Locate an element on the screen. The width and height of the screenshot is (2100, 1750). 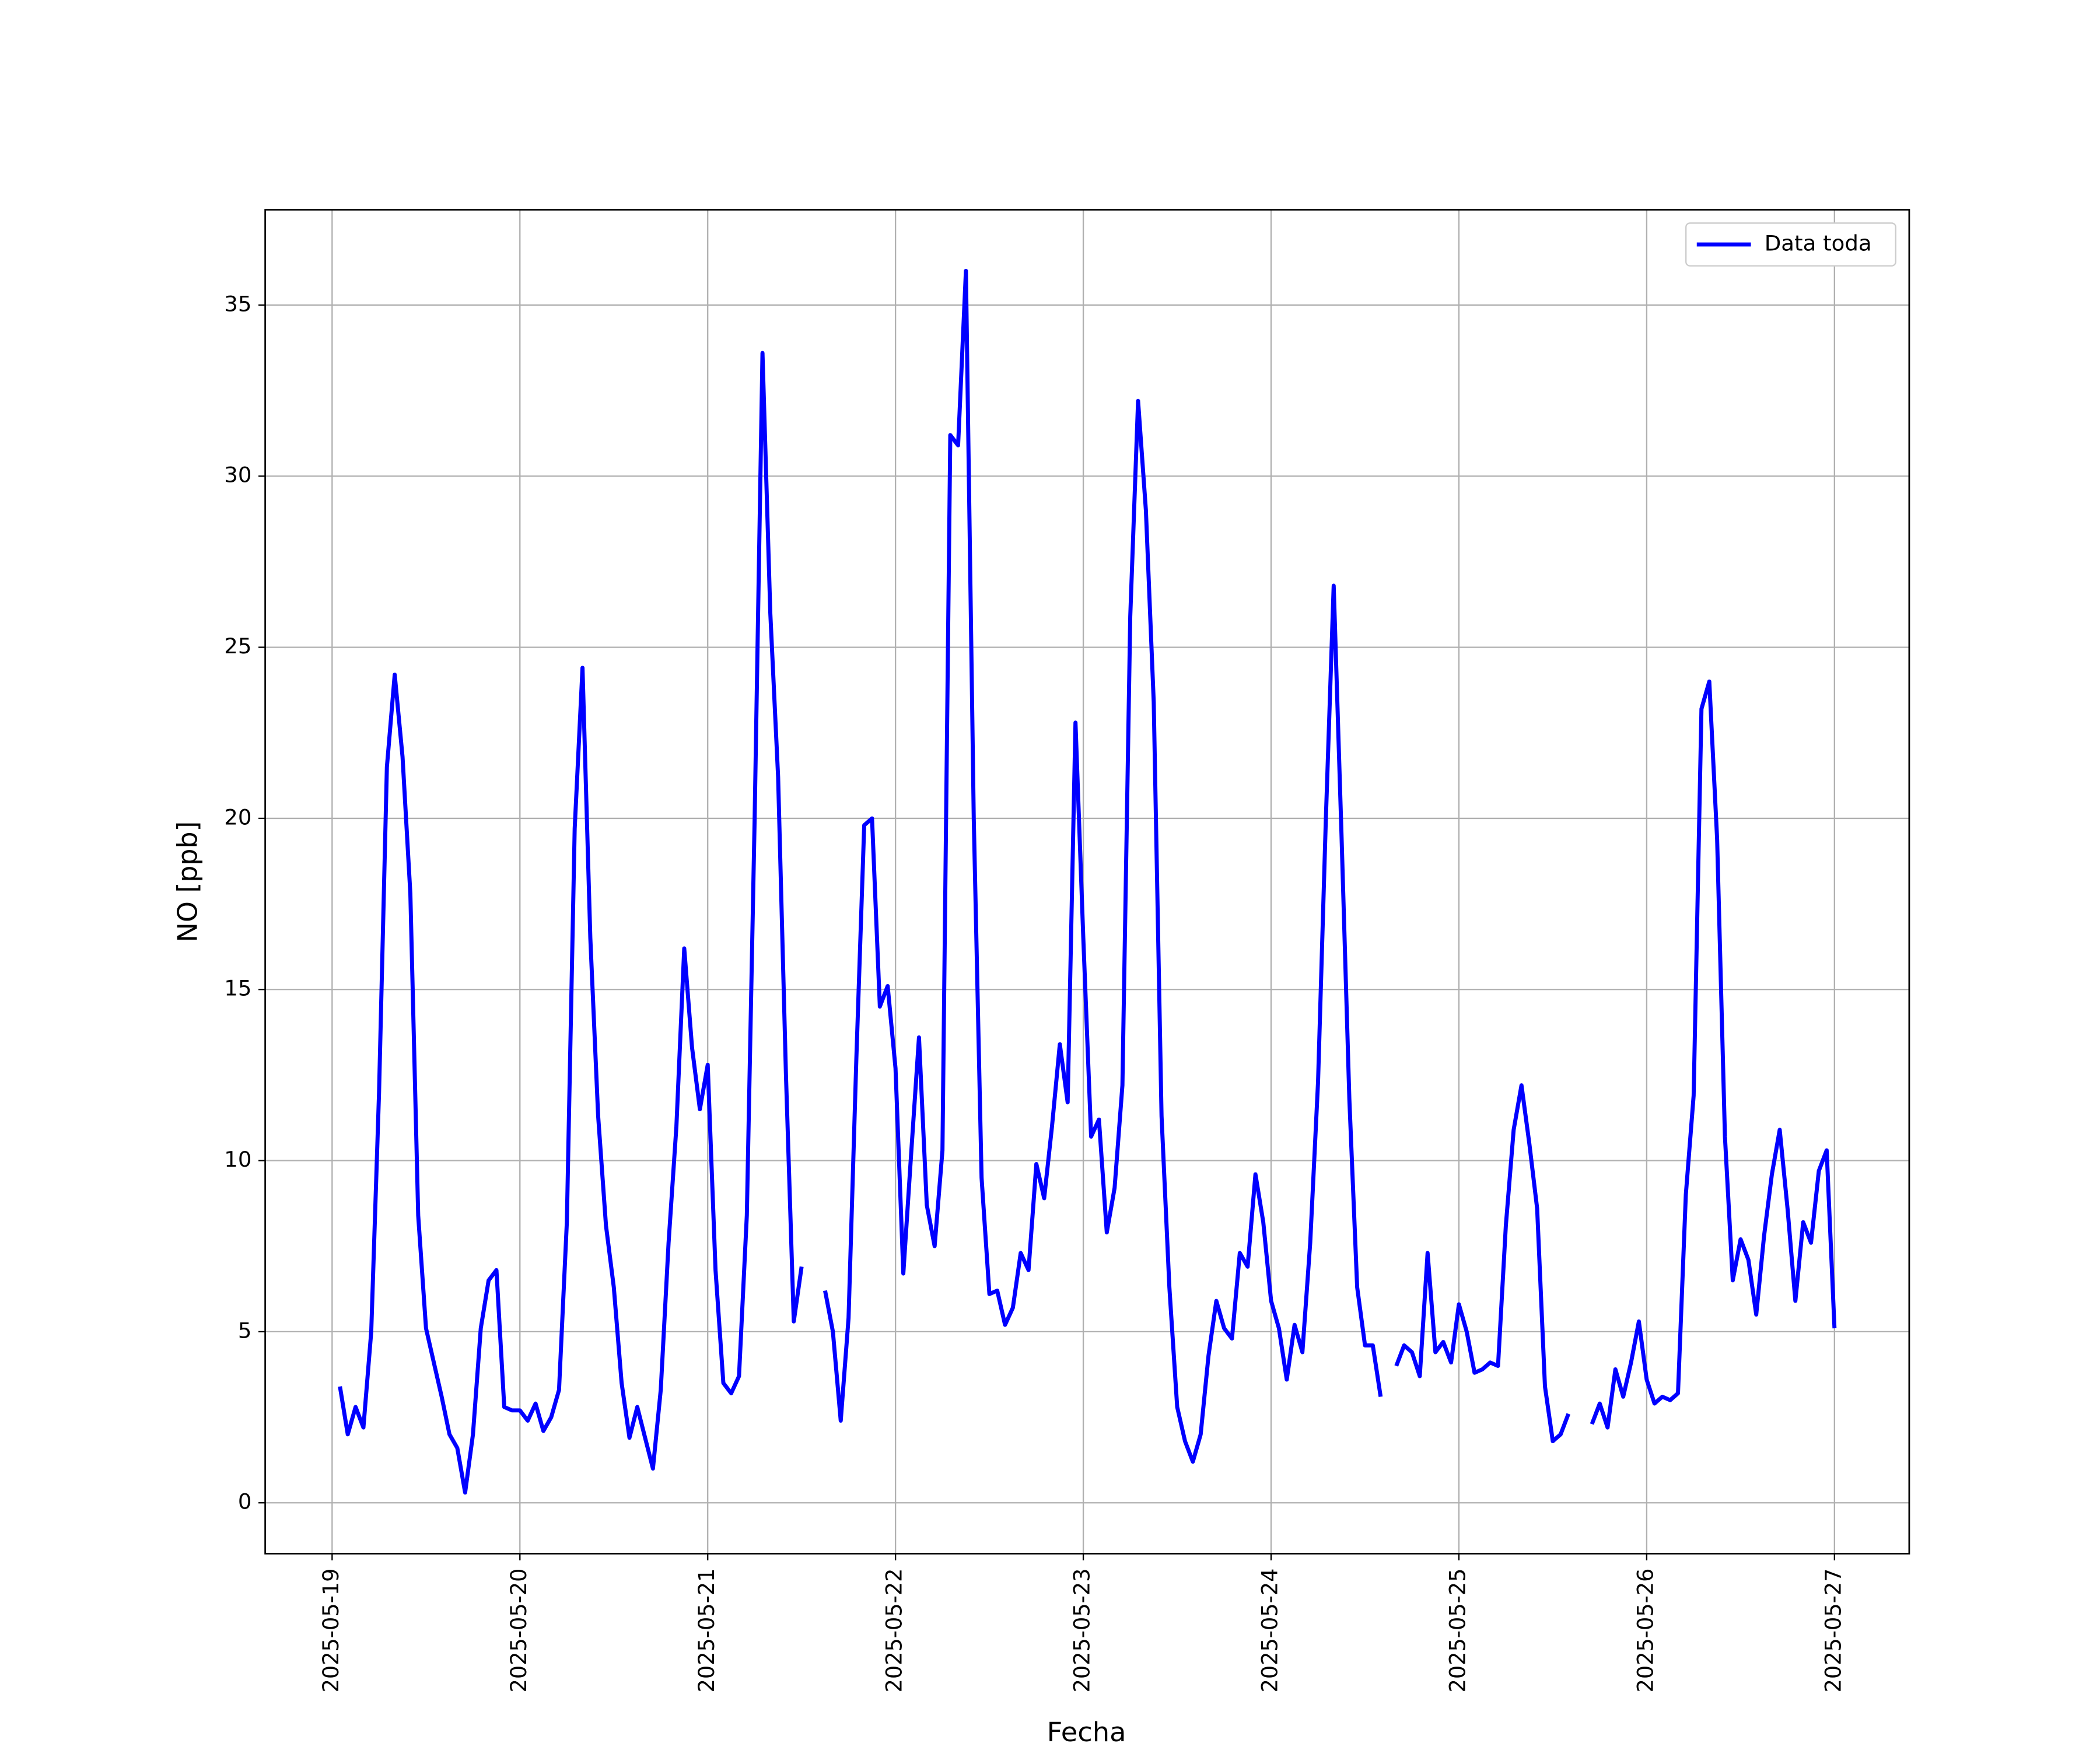
x-tick-label: 2025-05-20 is located at coordinates (518, 1631).